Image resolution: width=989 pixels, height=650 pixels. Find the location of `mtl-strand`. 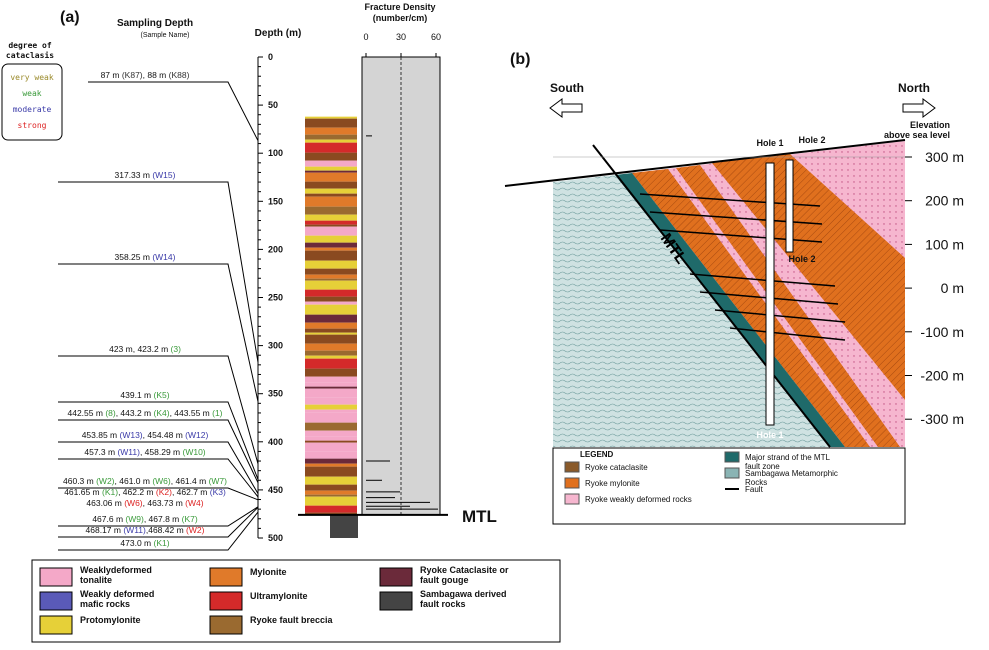

mtl-strand is located at coordinates (730, 310).